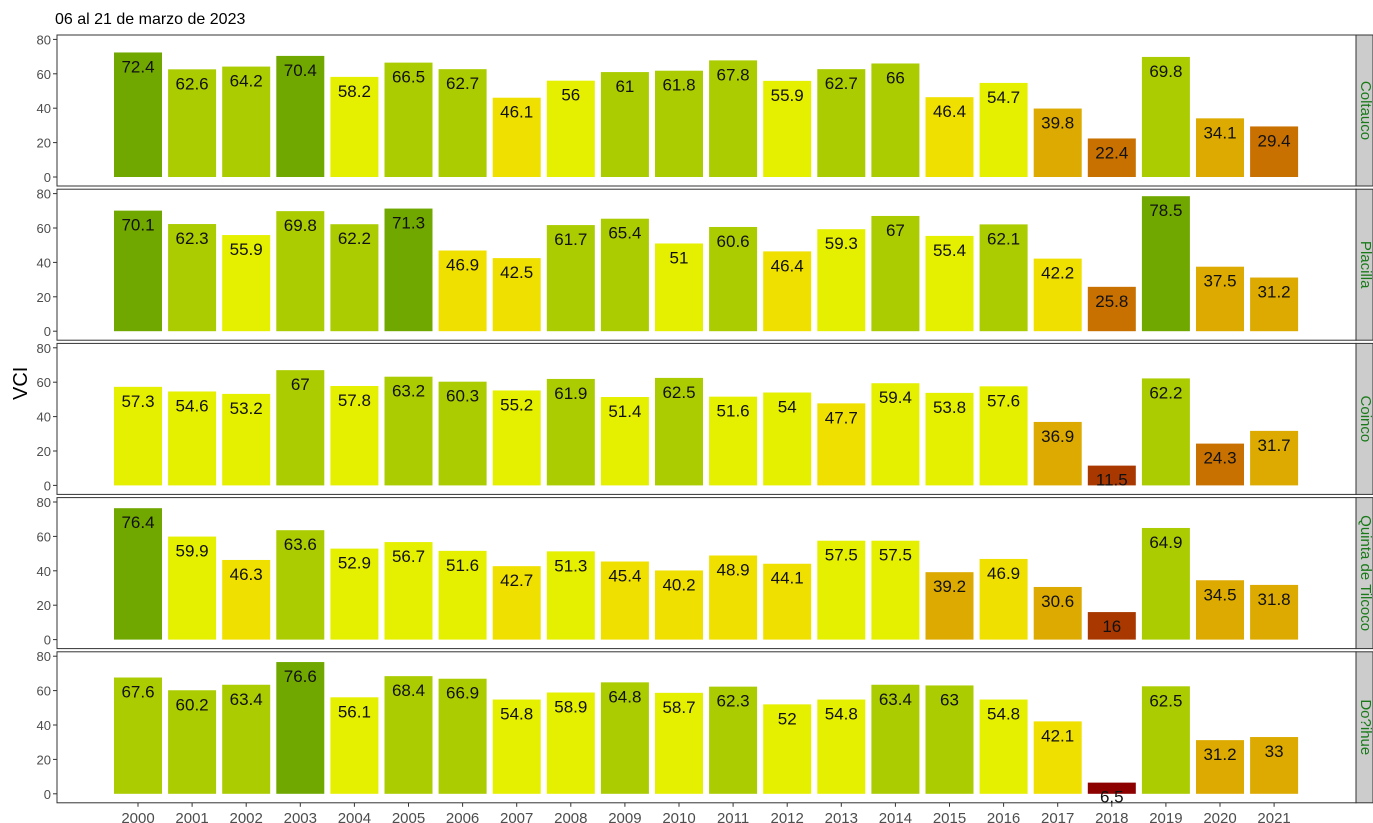 The width and height of the screenshot is (1373, 823). Describe the element at coordinates (1112, 797) in the screenshot. I see `data-label: 6.5` at that location.